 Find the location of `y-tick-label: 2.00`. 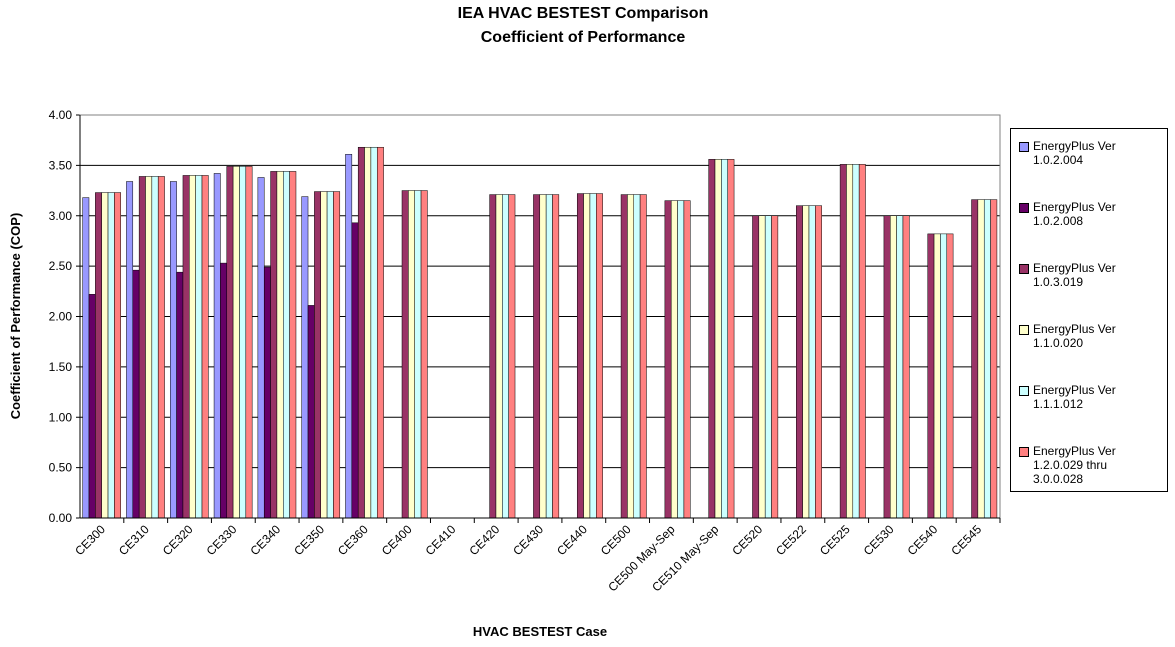

y-tick-label: 2.00 is located at coordinates (61, 317).